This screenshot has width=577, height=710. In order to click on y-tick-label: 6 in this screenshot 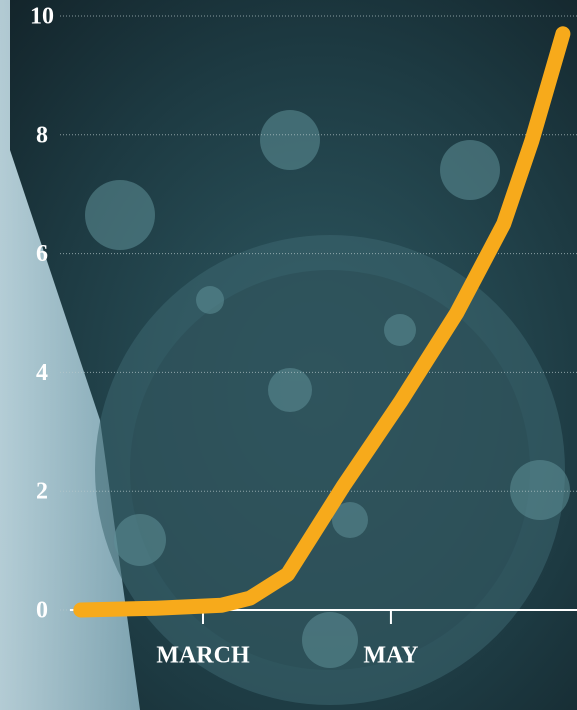, I will do `click(42, 254)`.